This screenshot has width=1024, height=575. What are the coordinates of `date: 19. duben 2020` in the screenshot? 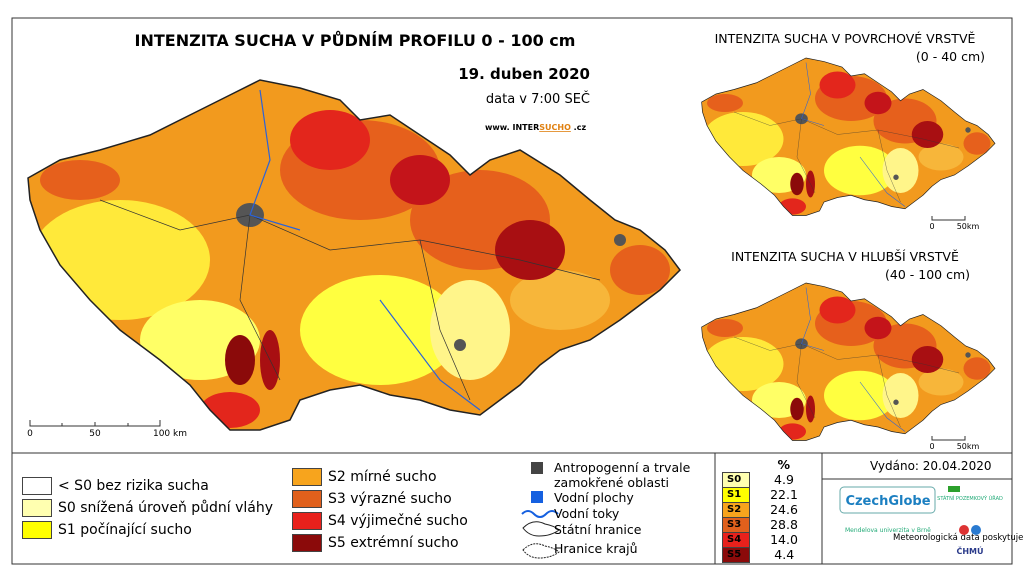 It's located at (524, 74).